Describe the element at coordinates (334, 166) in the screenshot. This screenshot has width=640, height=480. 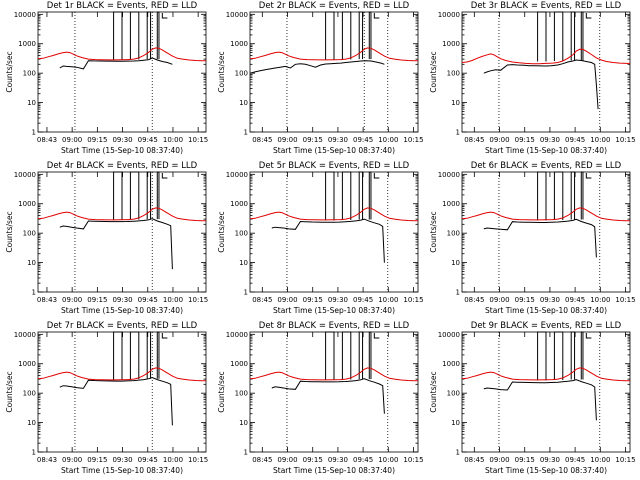
I see `panel-title: Det 5r BLACK = Events, RED = LLD` at that location.